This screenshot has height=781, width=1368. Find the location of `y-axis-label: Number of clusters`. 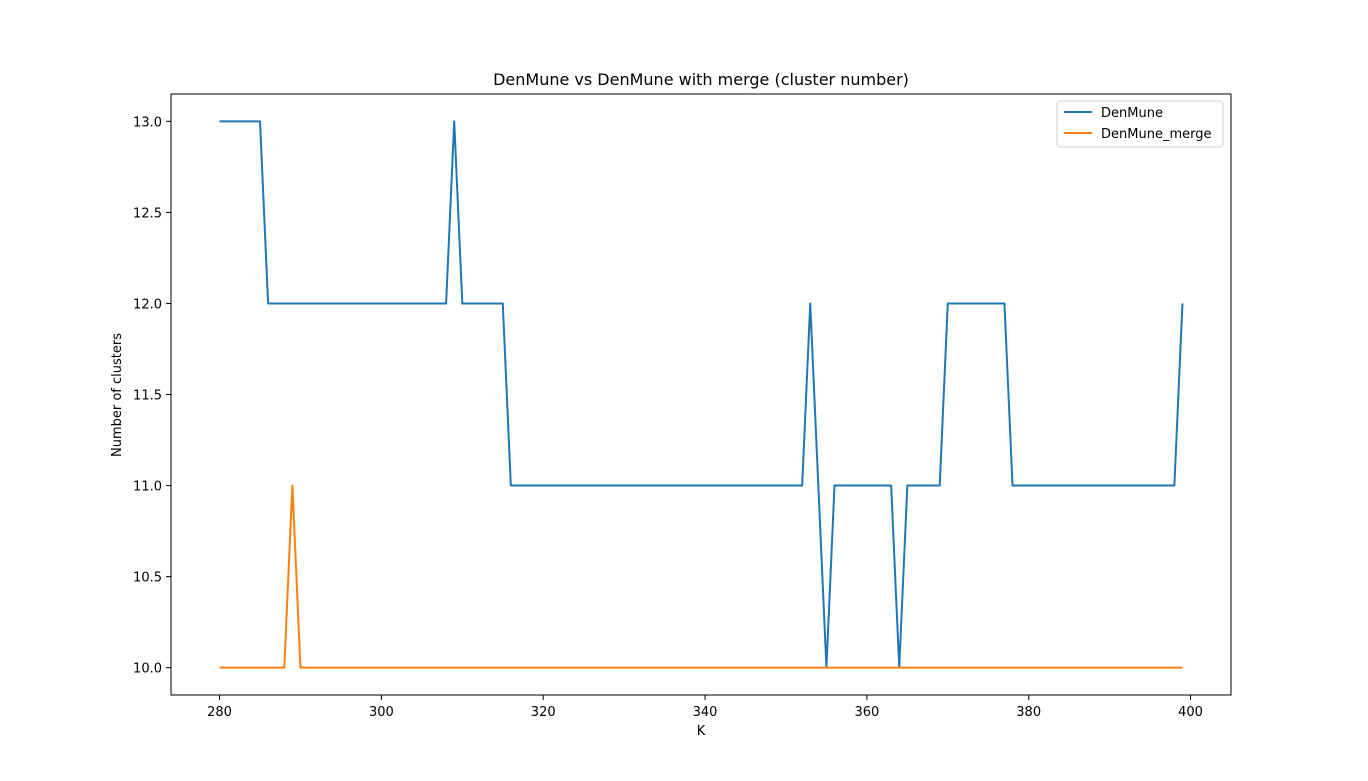

y-axis-label: Number of clusters is located at coordinates (117, 395).